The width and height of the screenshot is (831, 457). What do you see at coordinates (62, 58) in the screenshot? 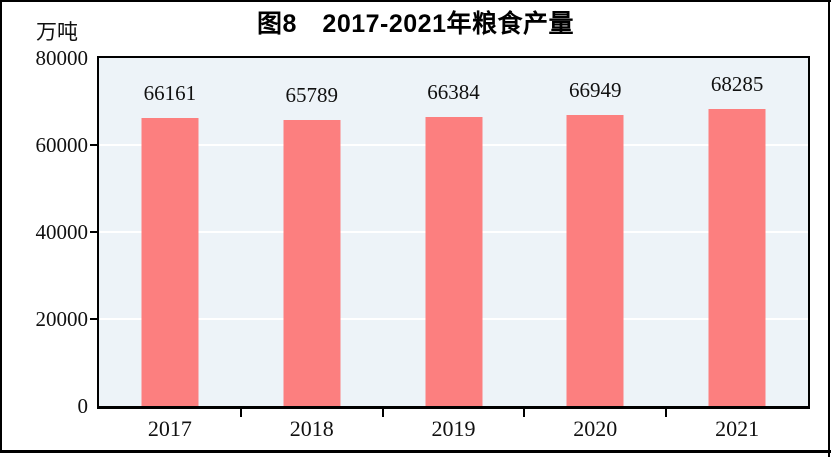
I see `y-axis-tick-label: 80000` at bounding box center [62, 58].